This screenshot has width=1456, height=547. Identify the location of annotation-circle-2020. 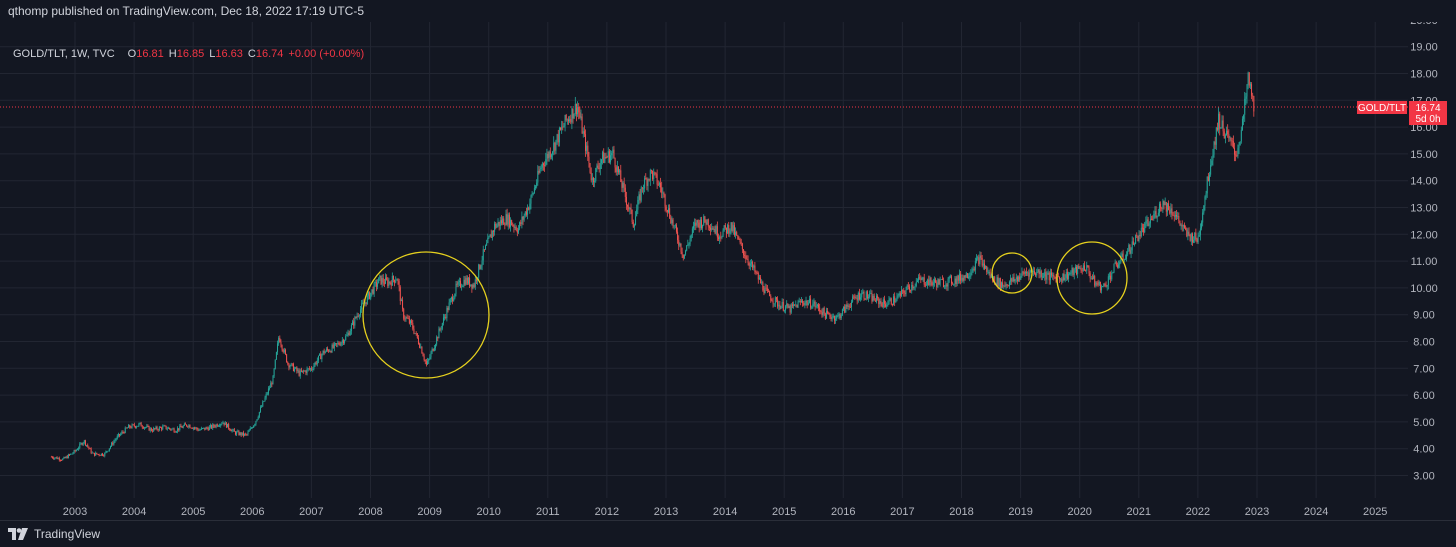
(1092, 278).